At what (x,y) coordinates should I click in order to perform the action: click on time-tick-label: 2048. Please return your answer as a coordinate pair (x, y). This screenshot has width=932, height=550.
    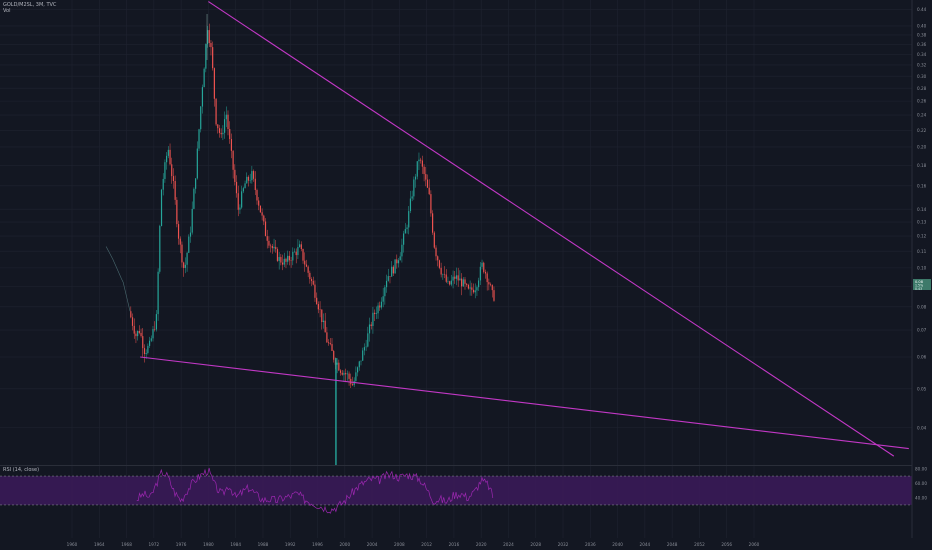
    Looking at the image, I should click on (672, 544).